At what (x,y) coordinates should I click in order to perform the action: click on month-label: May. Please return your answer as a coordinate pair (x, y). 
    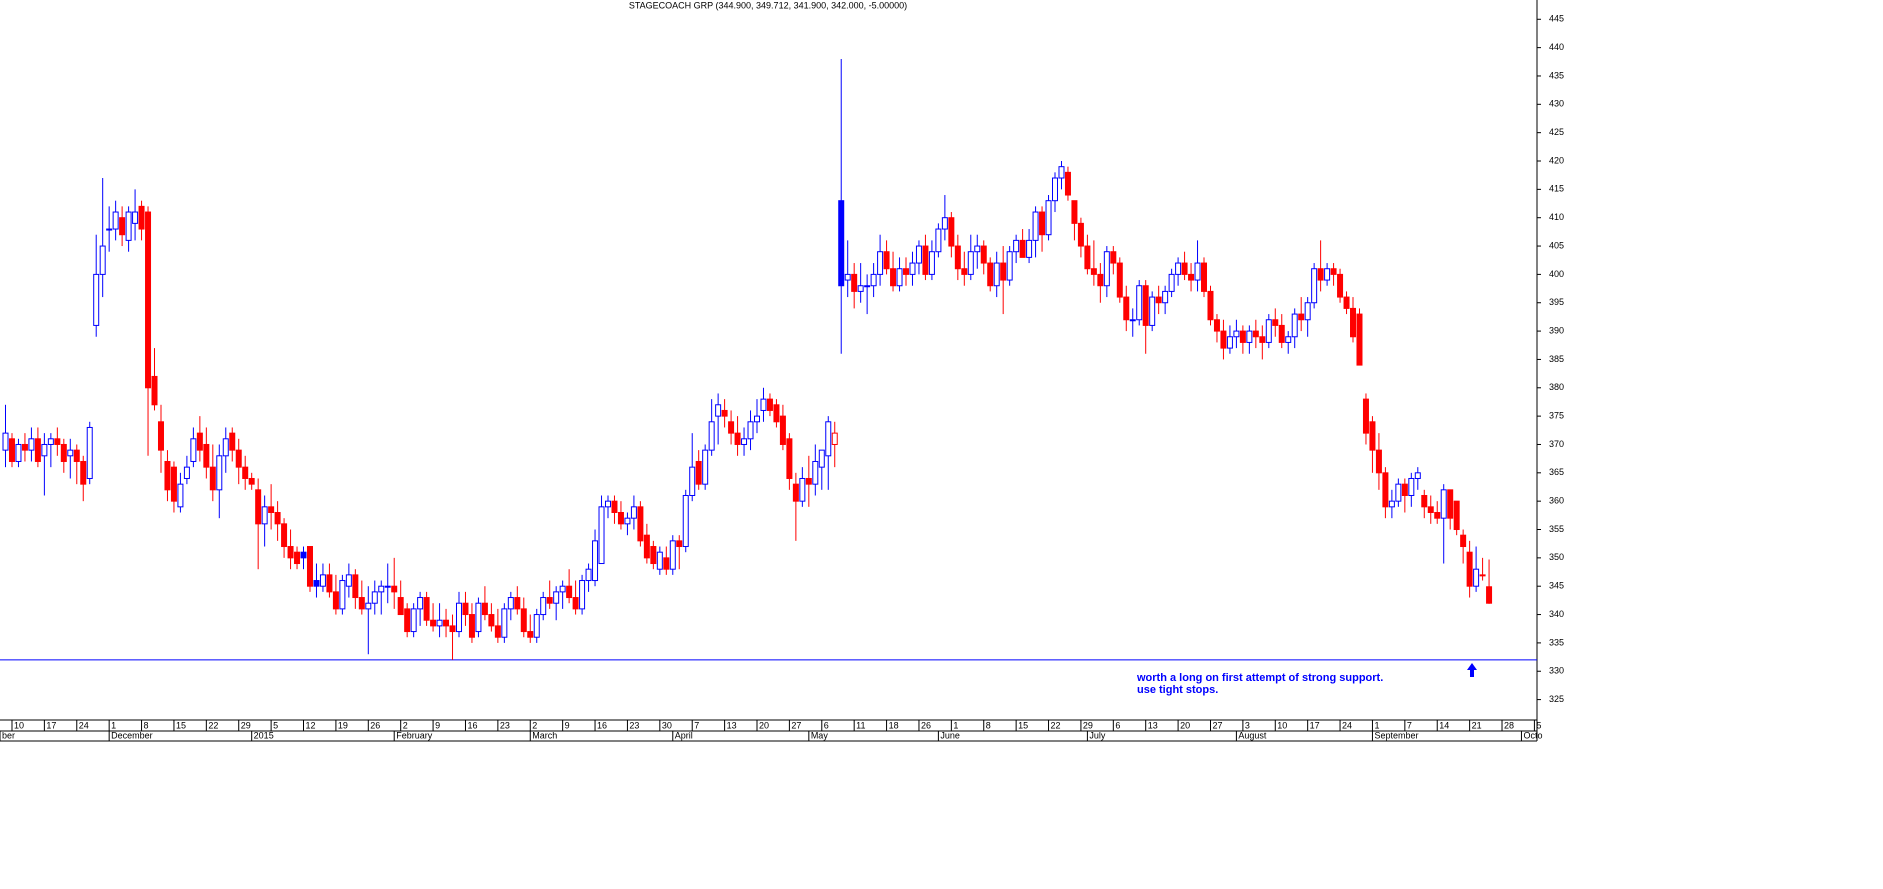
    Looking at the image, I should click on (820, 735).